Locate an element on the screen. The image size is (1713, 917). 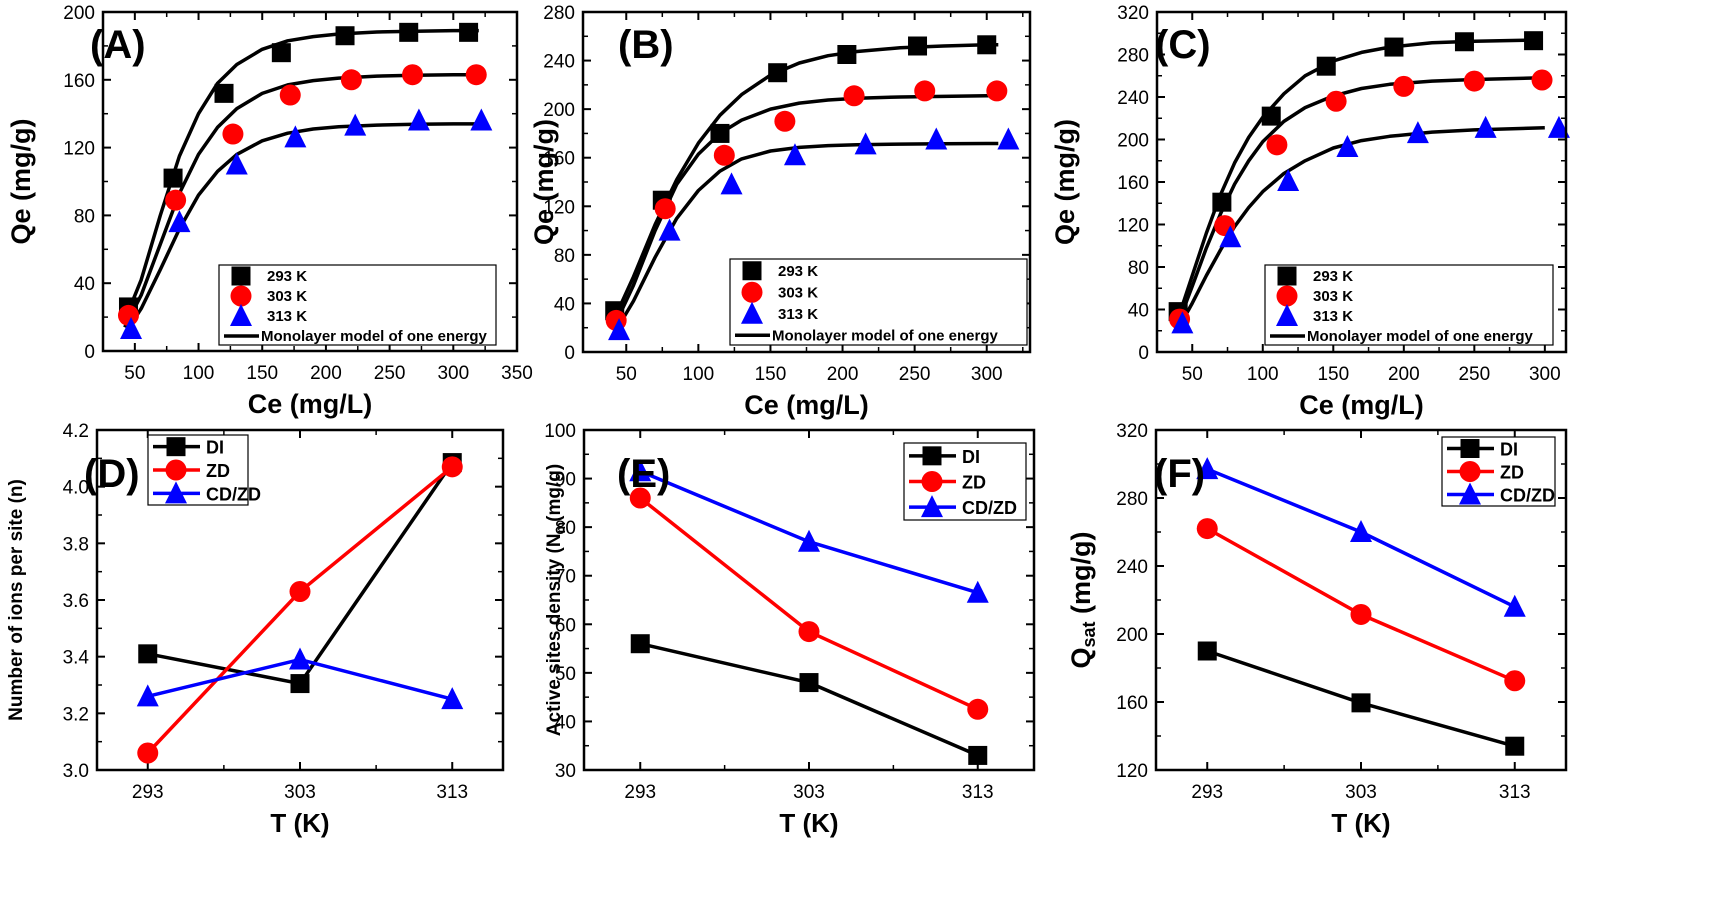
series-zd is located at coordinates (300, 610).